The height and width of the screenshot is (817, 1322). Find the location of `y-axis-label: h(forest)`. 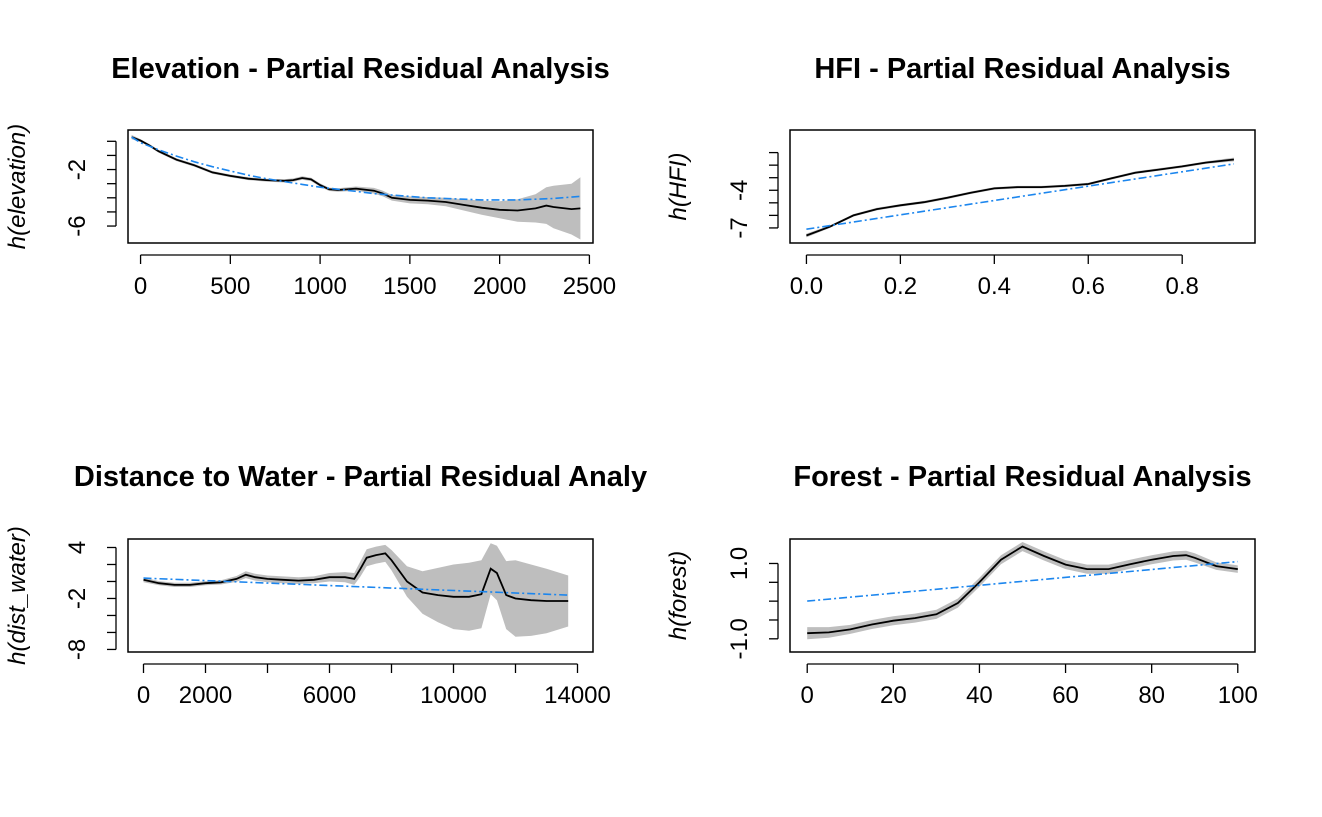

y-axis-label: h(forest) is located at coordinates (678, 595).